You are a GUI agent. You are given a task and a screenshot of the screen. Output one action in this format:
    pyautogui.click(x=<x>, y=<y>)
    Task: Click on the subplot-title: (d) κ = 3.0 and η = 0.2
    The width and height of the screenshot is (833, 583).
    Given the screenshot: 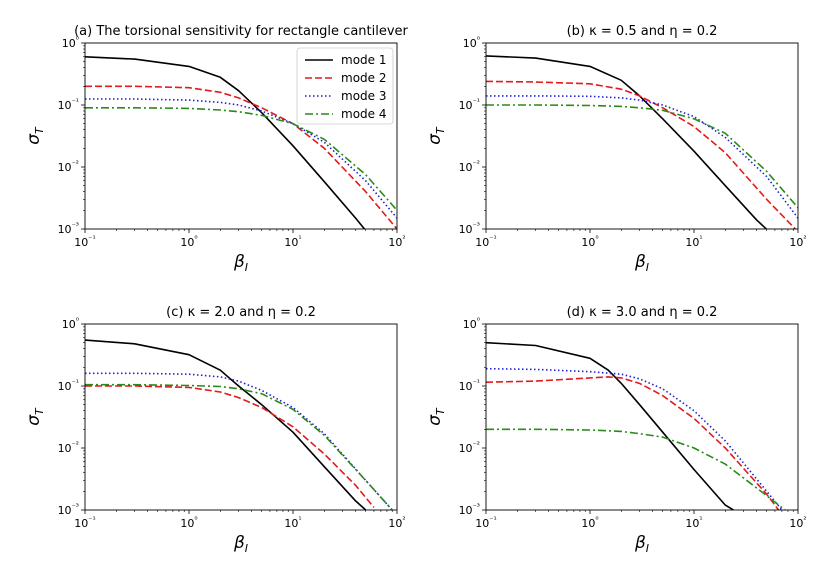 What is the action you would take?
    pyautogui.click(x=642, y=312)
    